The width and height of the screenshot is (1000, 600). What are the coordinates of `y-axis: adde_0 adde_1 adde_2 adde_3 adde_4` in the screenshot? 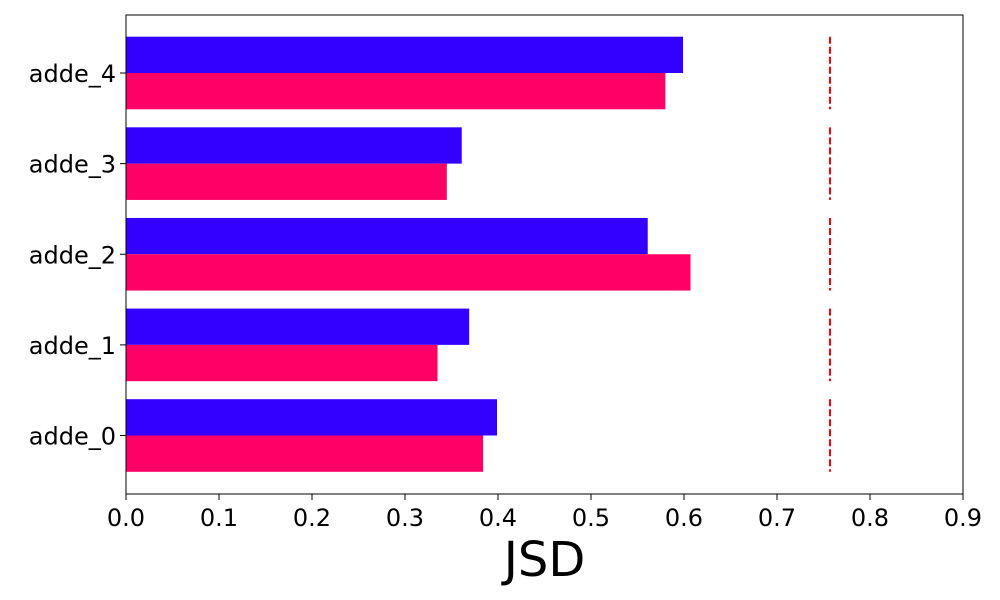 It's located at (77, 255).